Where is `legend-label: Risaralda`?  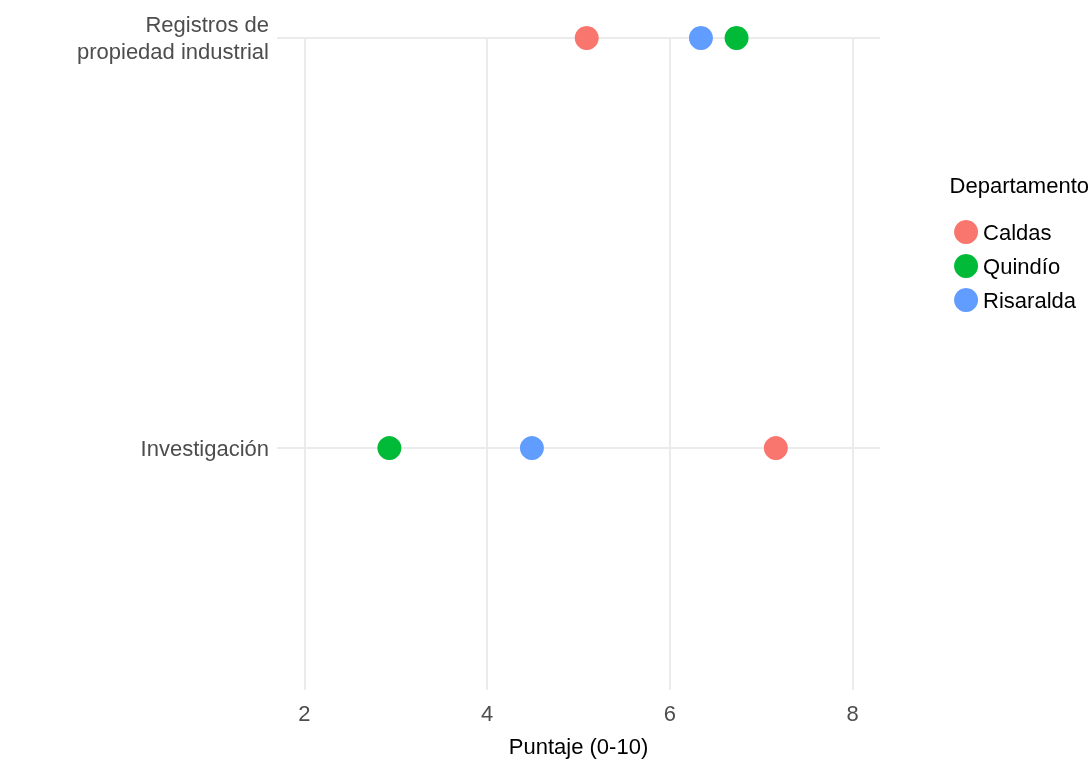 legend-label: Risaralda is located at coordinates (1030, 300).